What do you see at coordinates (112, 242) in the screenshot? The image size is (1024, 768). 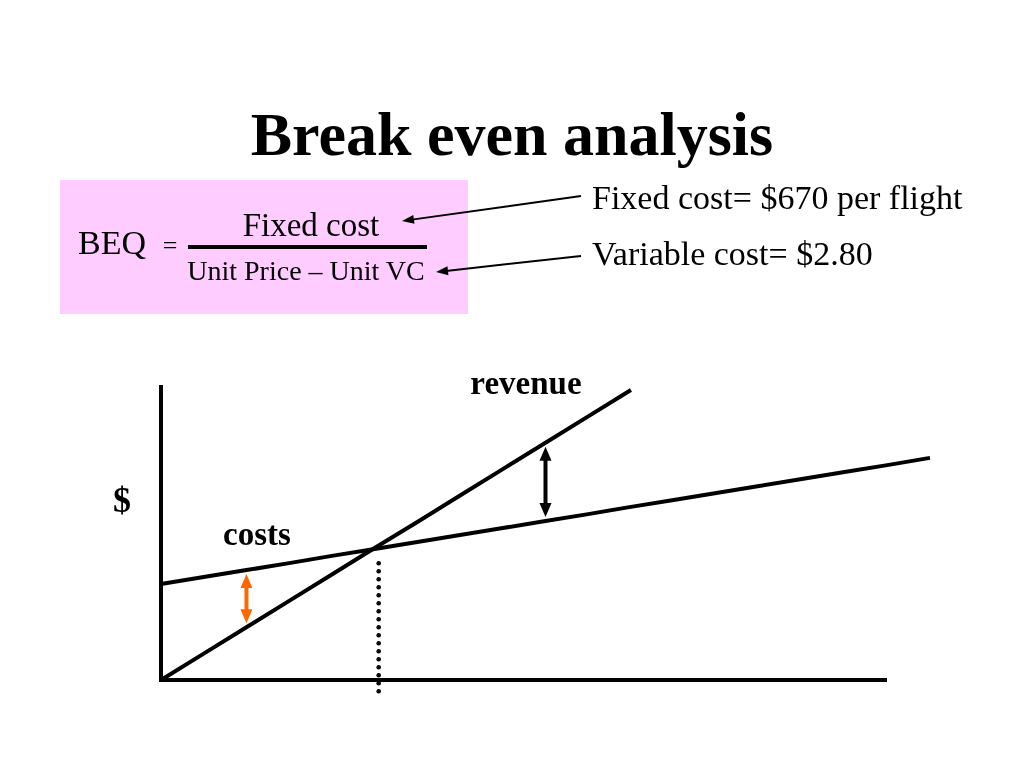 I see `text: BEQ` at bounding box center [112, 242].